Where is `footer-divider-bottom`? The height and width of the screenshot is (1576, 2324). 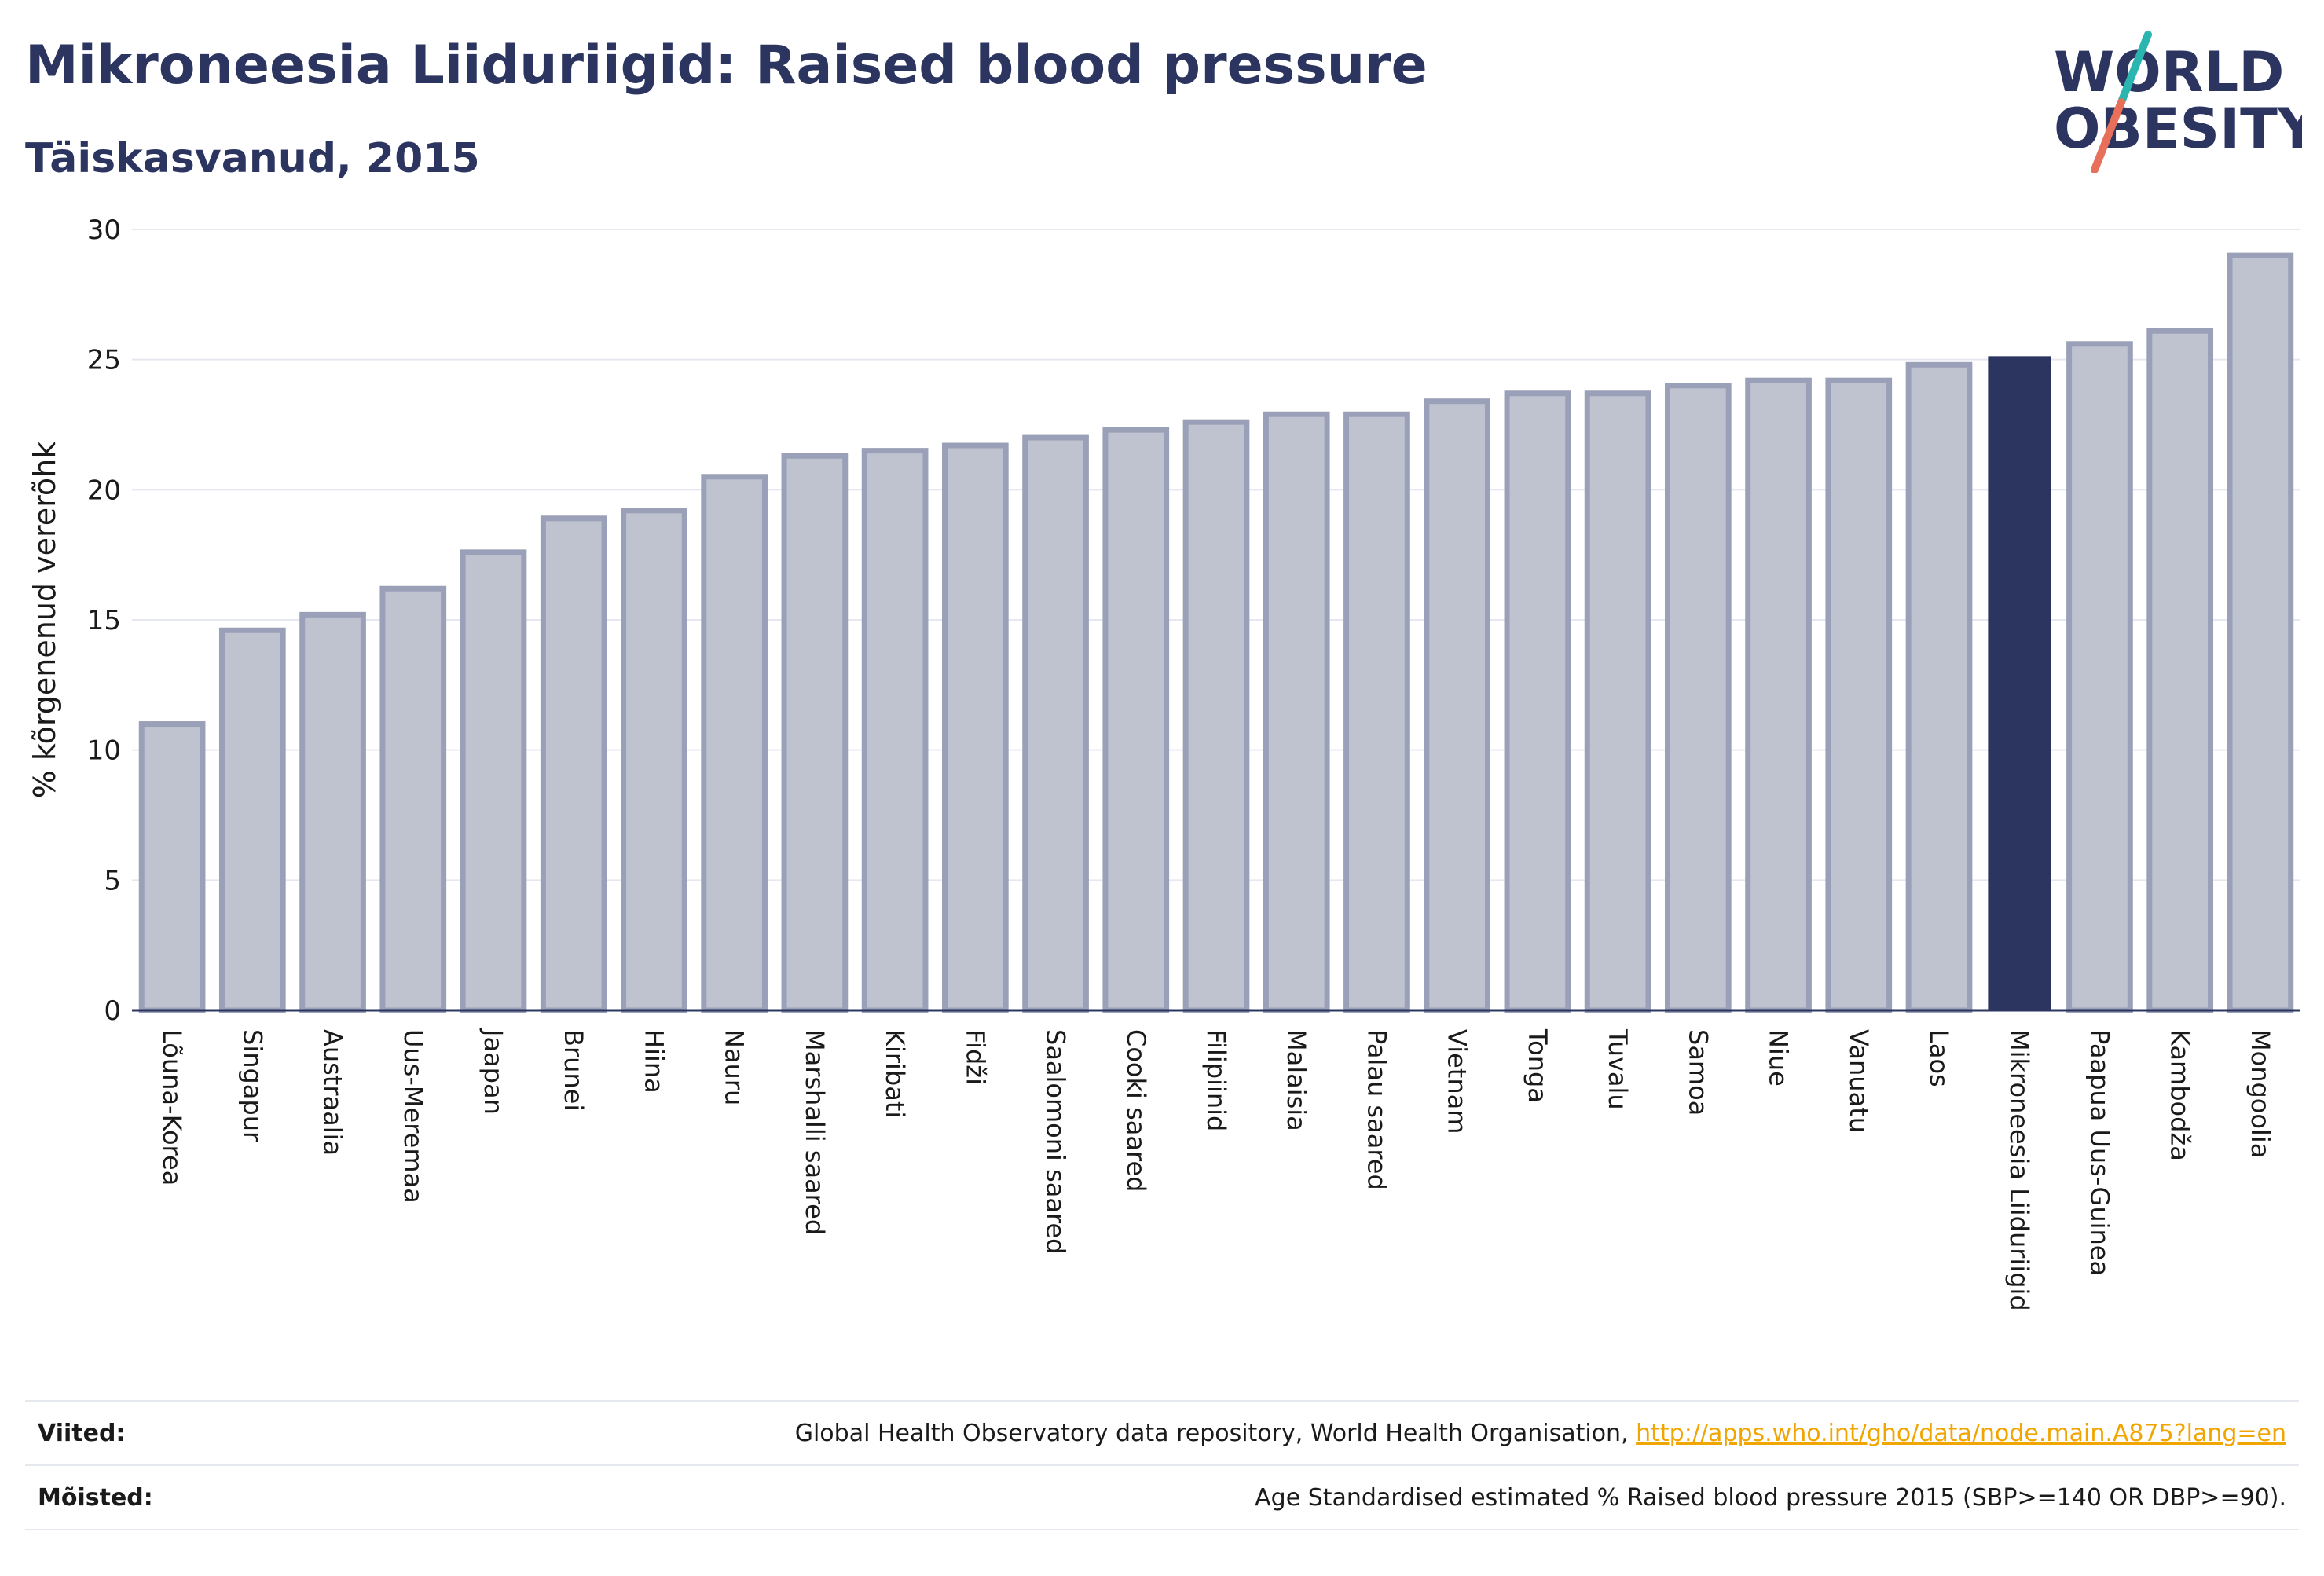 footer-divider-bottom is located at coordinates (1162, 1529).